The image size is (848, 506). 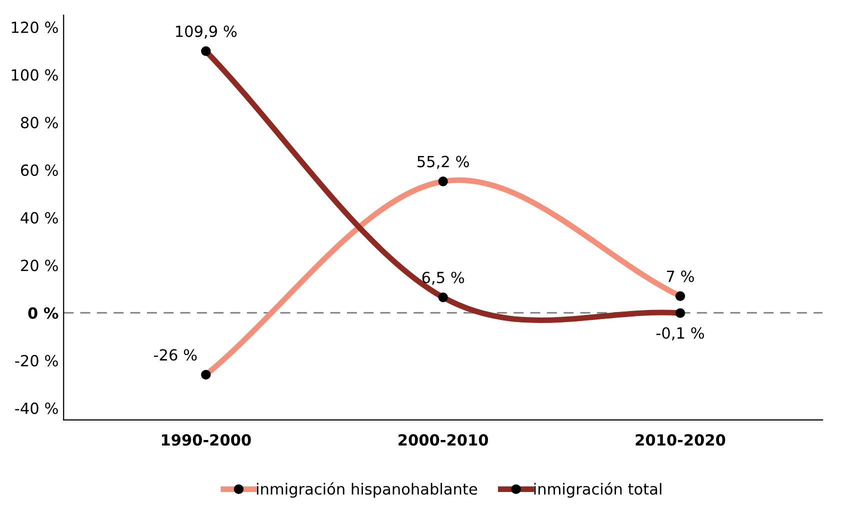 I want to click on y-tick-label: -20 %, so click(x=36, y=360).